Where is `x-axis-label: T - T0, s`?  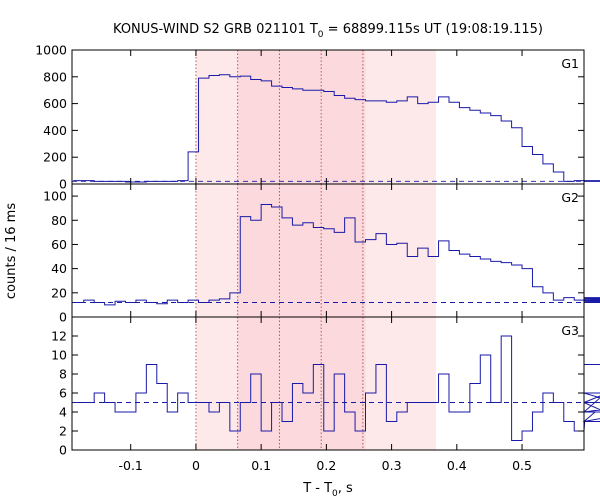 x-axis-label: T - T0, s is located at coordinates (327, 490).